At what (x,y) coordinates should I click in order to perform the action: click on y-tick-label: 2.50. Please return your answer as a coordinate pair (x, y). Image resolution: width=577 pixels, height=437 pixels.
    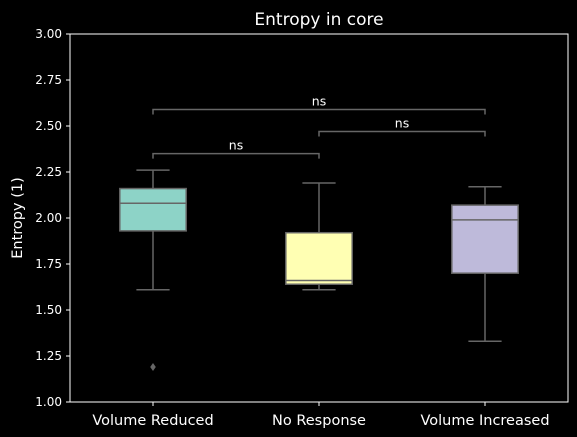
    Looking at the image, I should click on (48, 126).